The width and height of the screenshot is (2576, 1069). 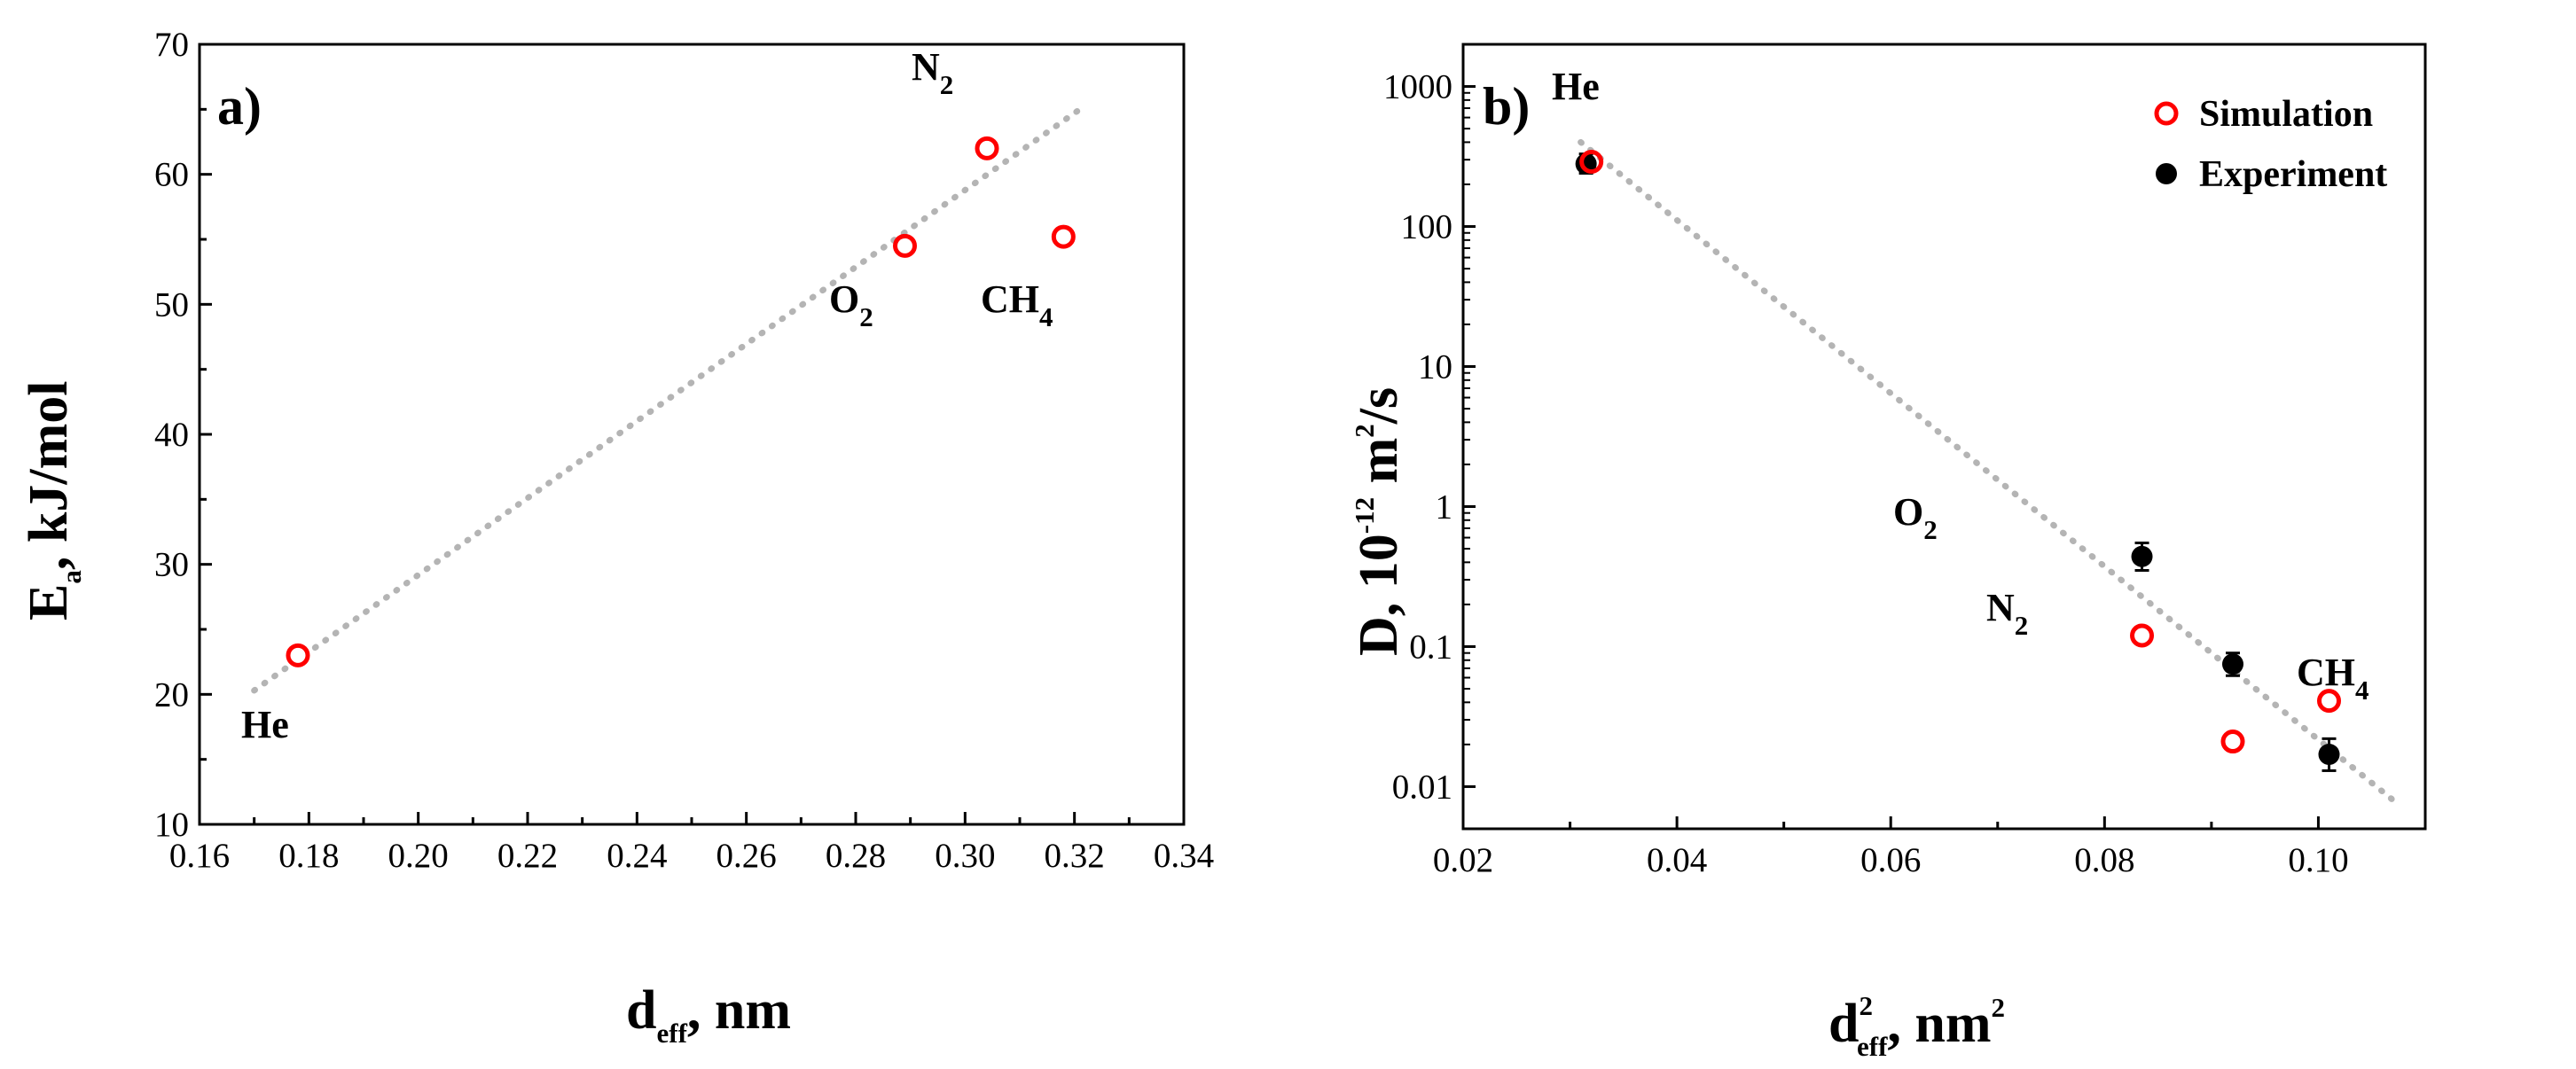 I want to click on chart-a-y-tick-label: 60, so click(x=171, y=175).